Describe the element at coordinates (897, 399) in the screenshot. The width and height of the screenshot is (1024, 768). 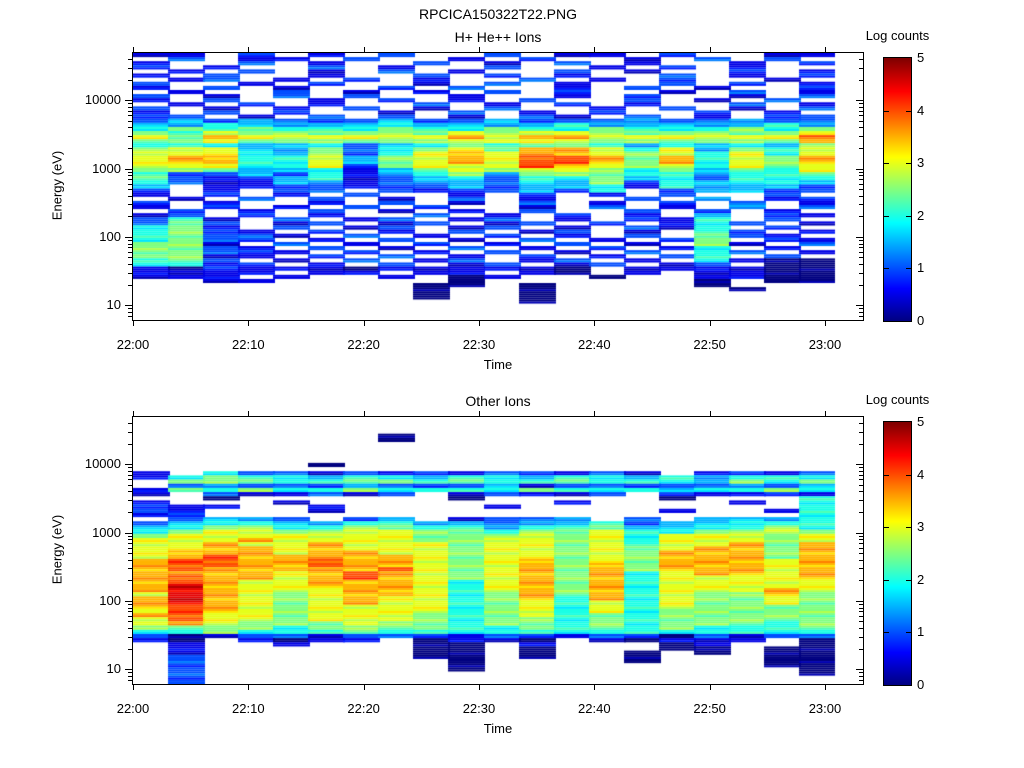
I see `colorbar-label-other: Log counts` at that location.